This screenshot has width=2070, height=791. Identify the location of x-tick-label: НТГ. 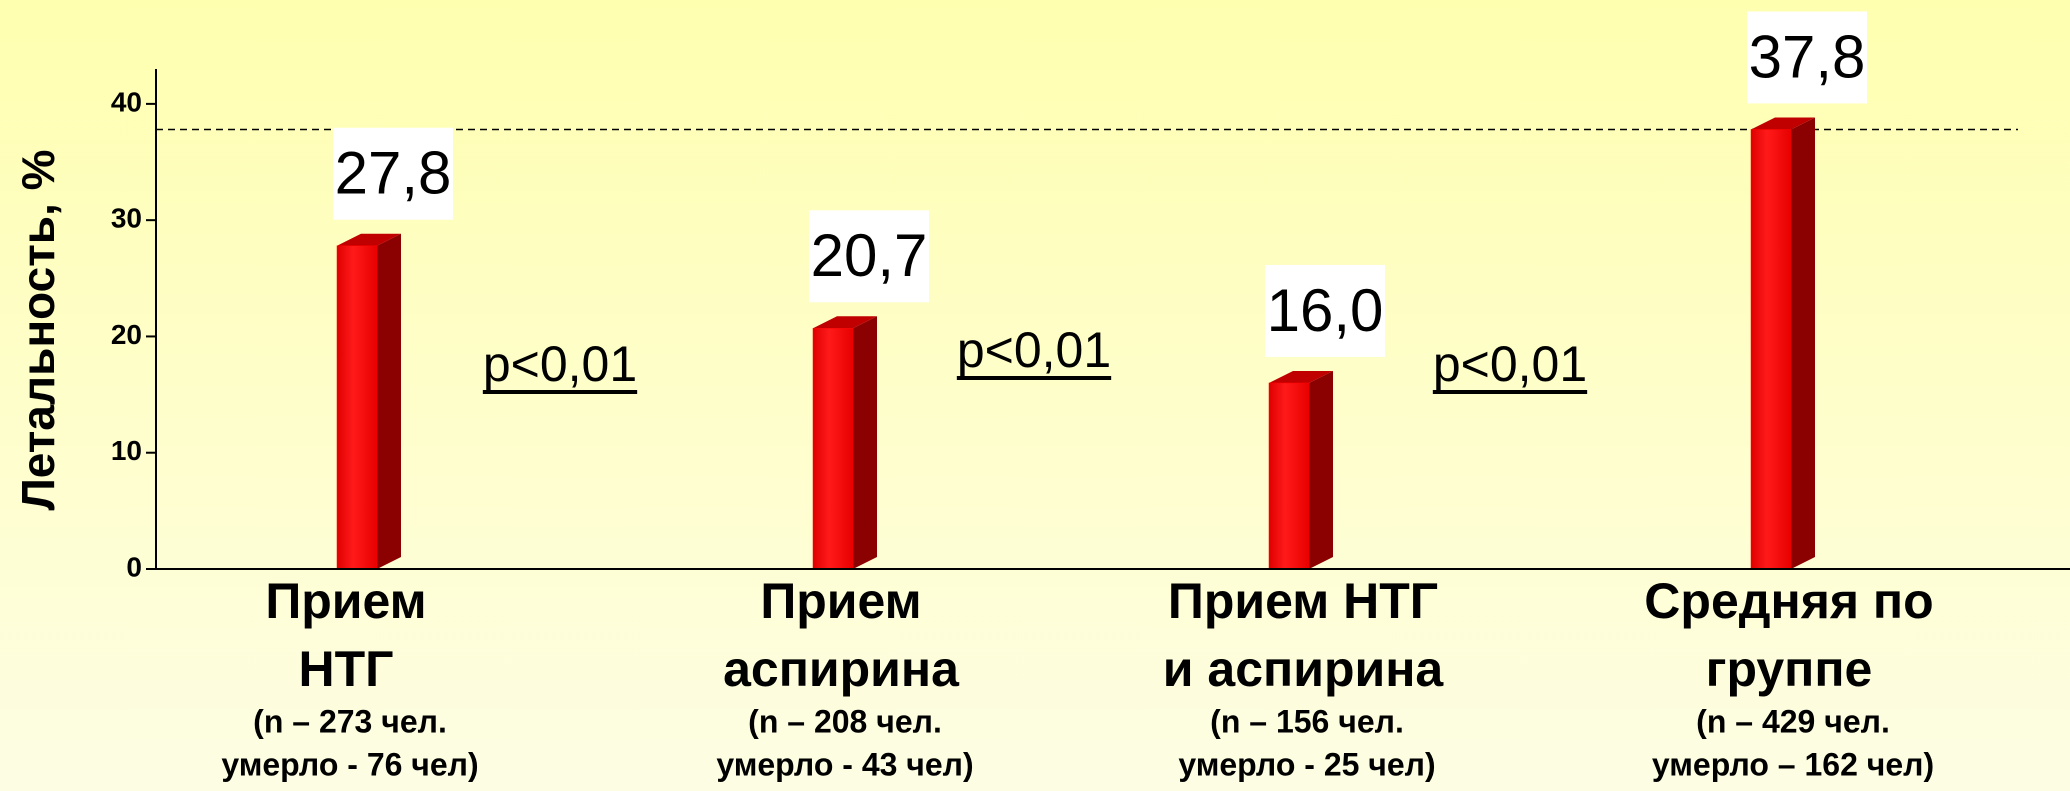
(346, 669).